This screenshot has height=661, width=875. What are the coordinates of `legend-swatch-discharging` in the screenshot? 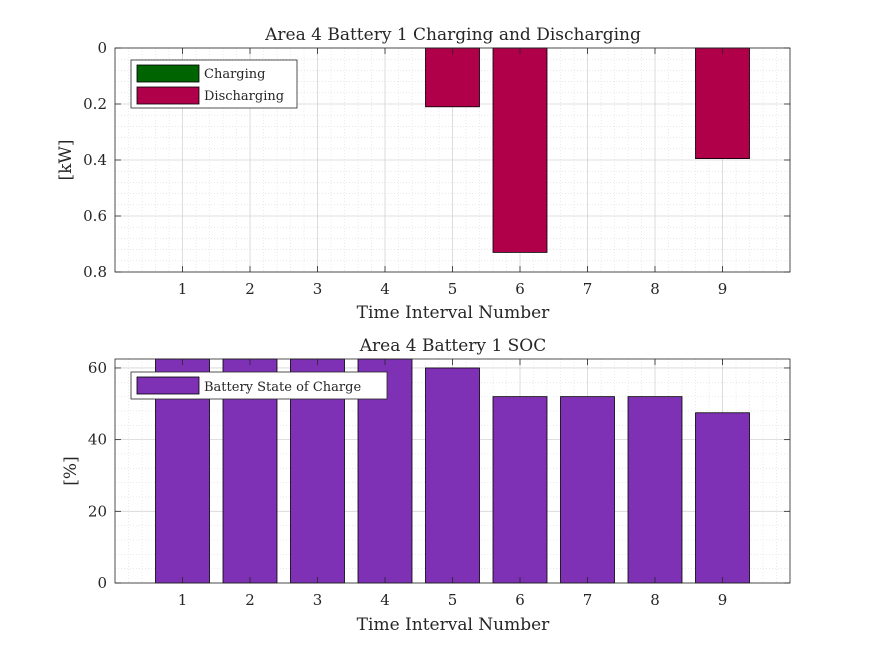 It's located at (168, 95).